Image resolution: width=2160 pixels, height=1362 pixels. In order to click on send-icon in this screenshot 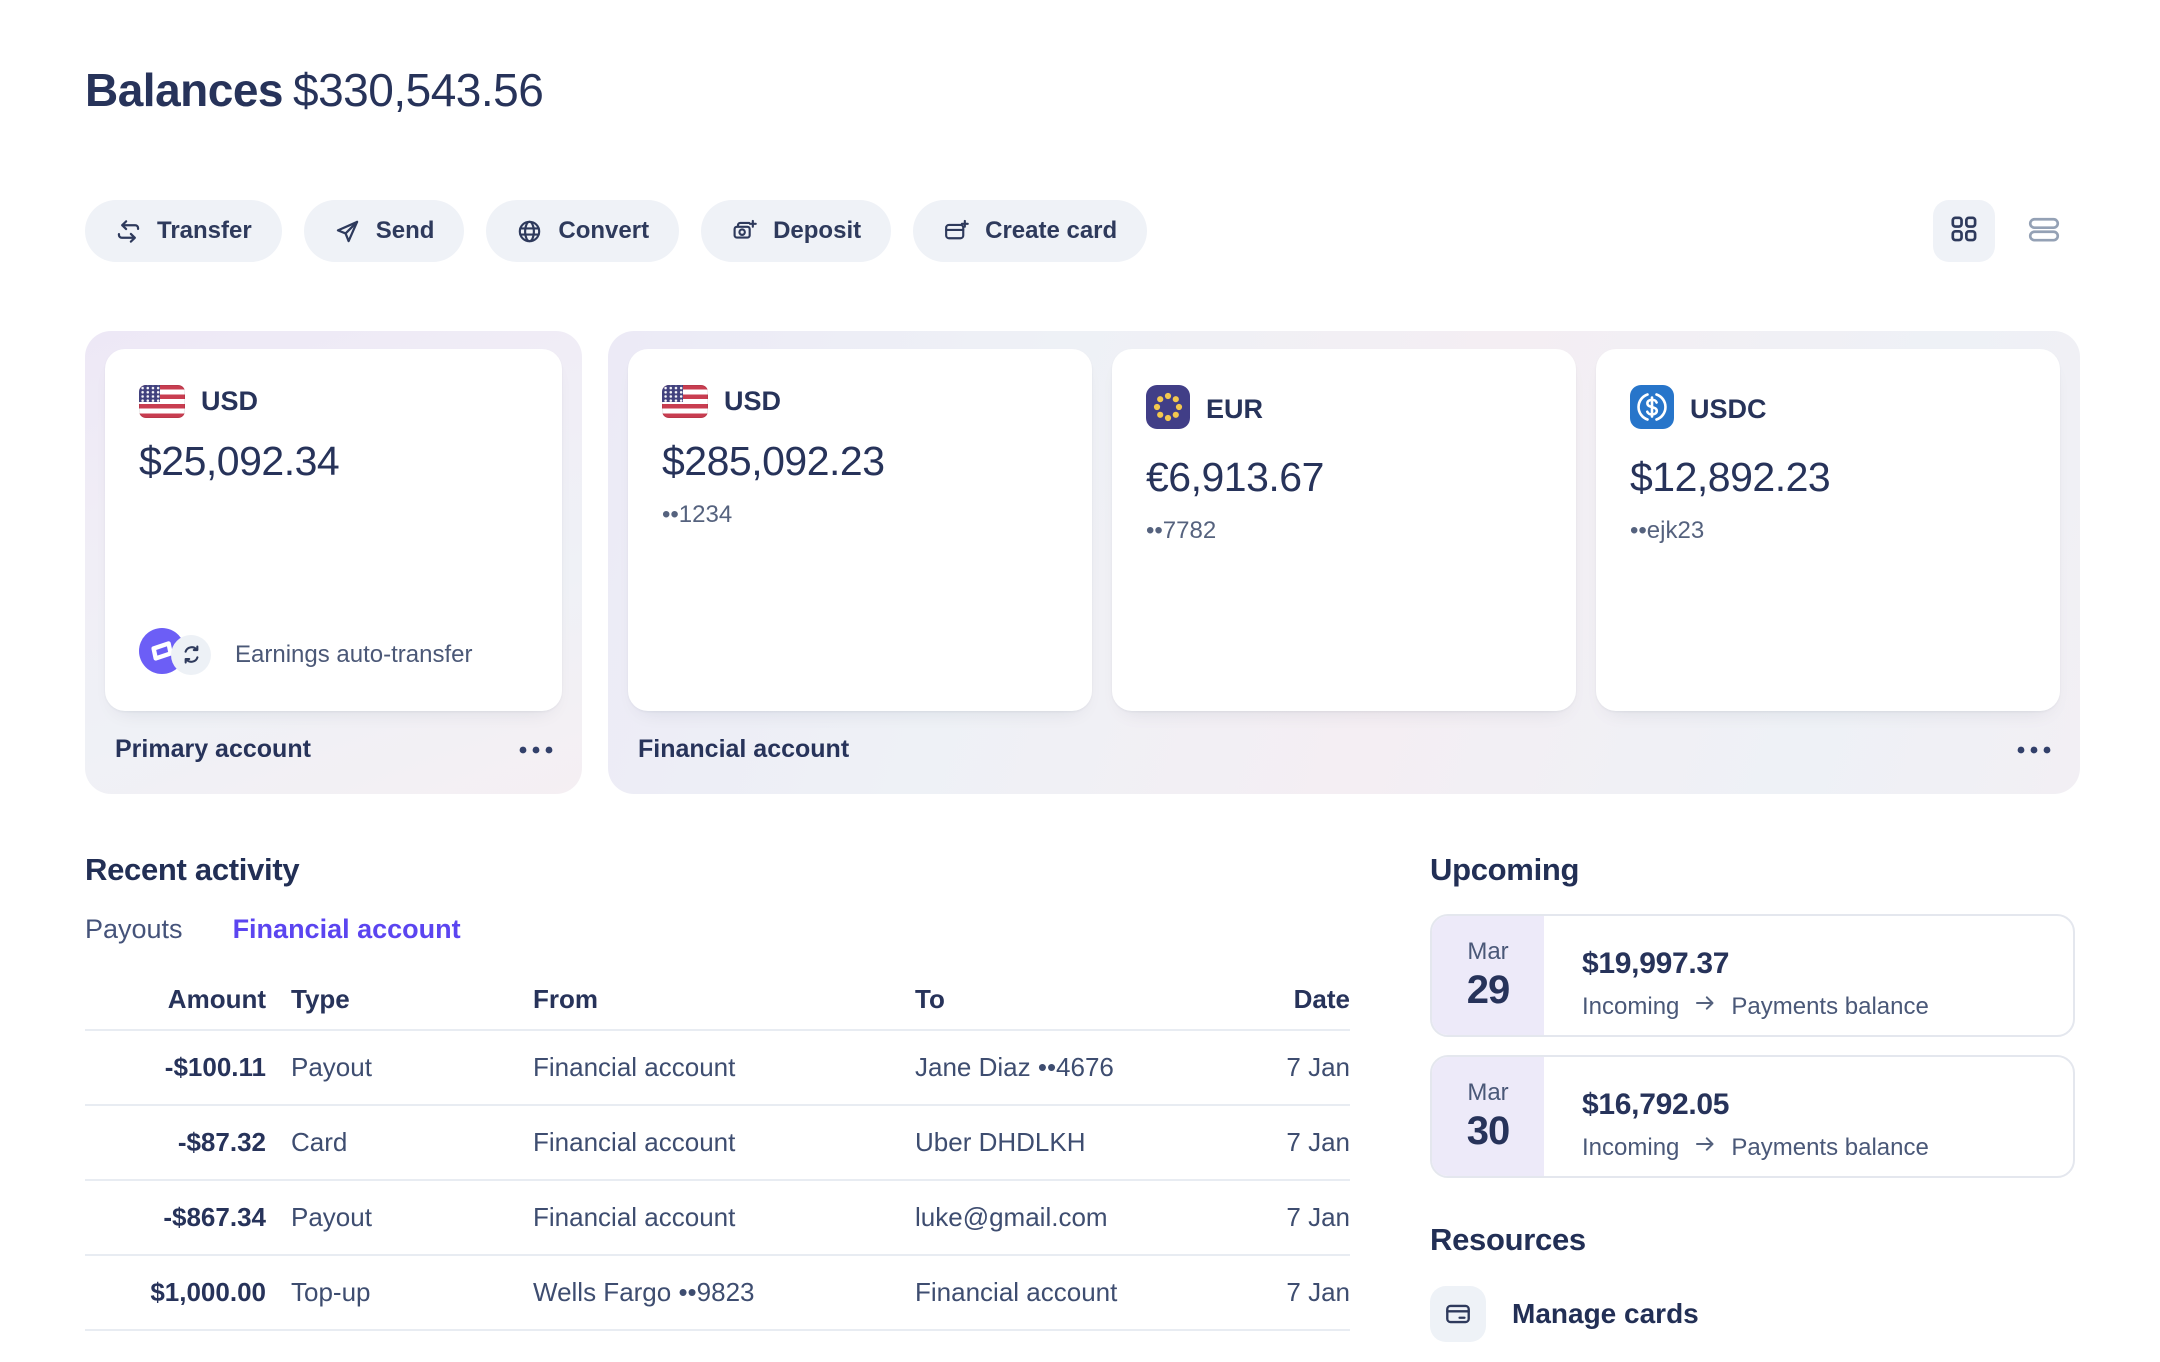, I will do `click(347, 231)`.